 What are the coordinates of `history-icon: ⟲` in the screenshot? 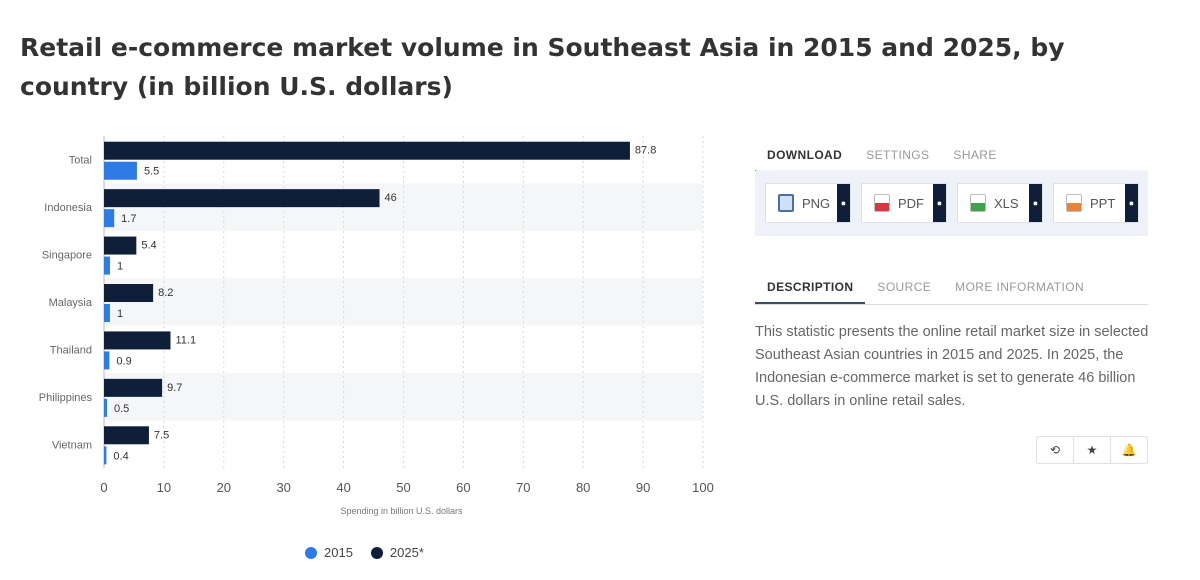 It's located at (1055, 450).